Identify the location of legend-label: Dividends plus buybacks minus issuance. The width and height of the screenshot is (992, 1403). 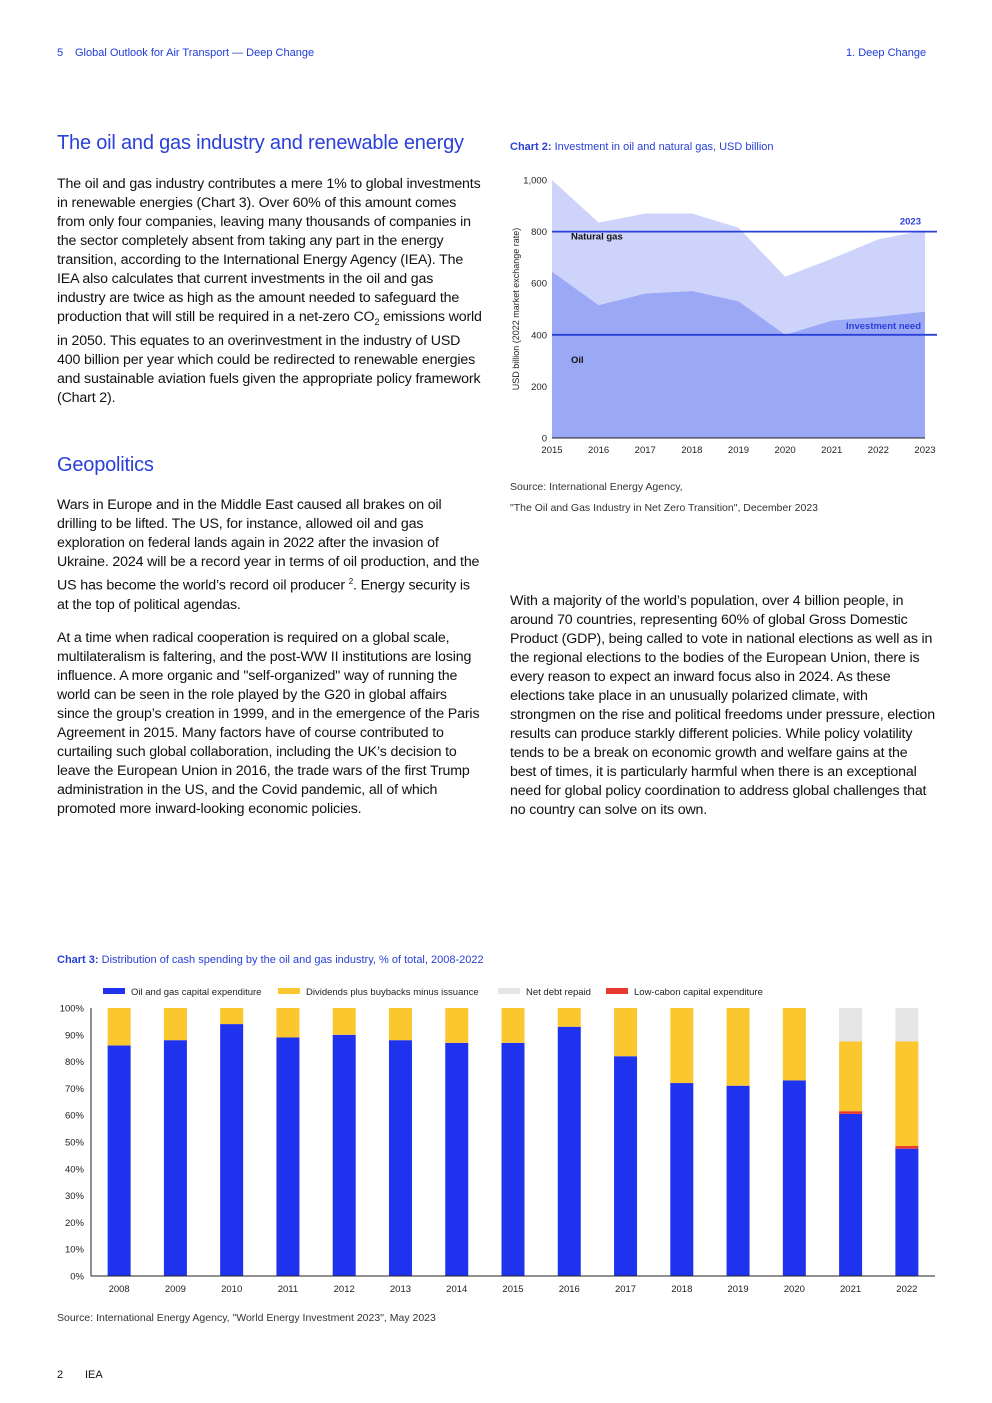
(392, 992).